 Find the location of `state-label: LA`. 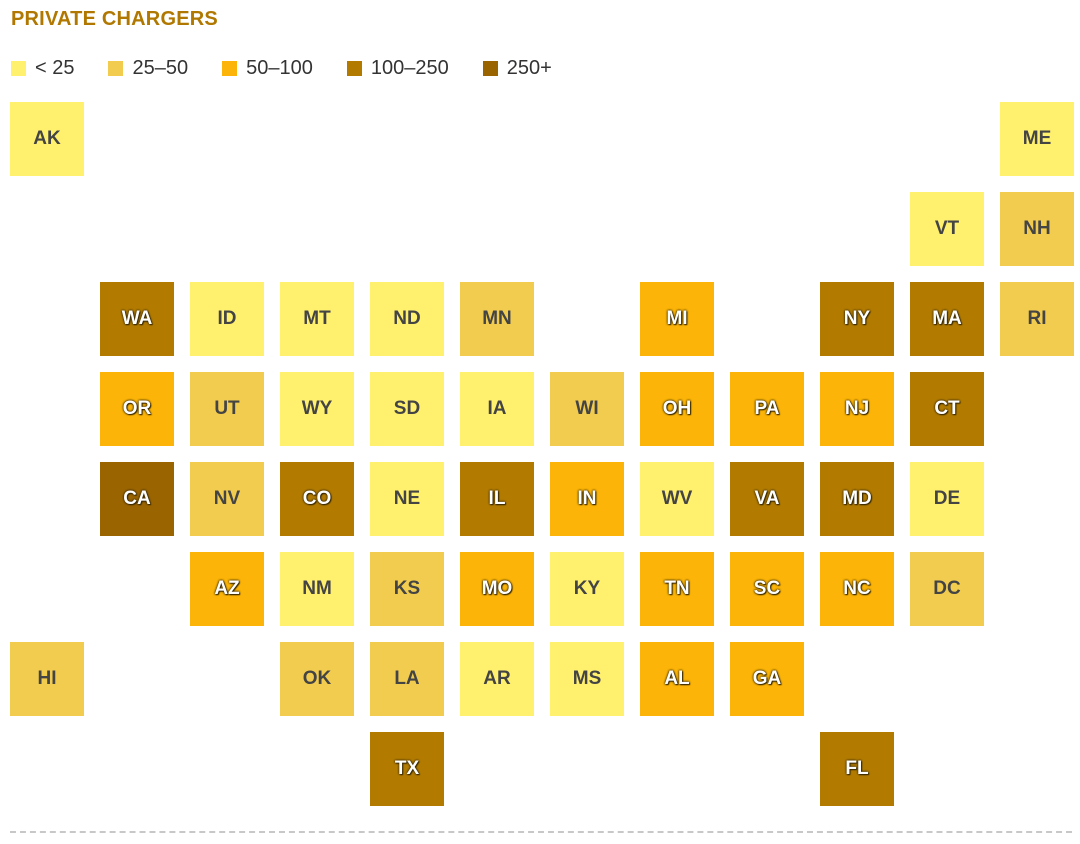

state-label: LA is located at coordinates (407, 678).